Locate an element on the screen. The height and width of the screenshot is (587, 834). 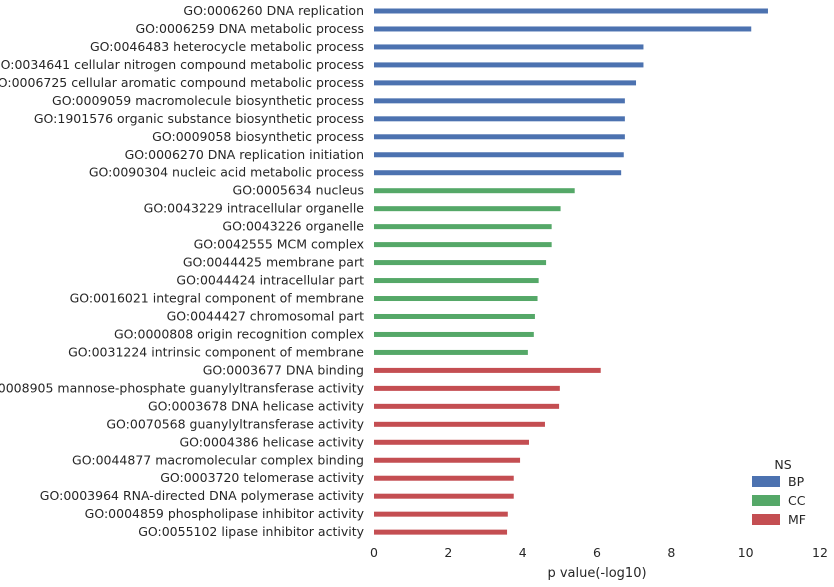
x-tick-label: 12 is located at coordinates (820, 552).